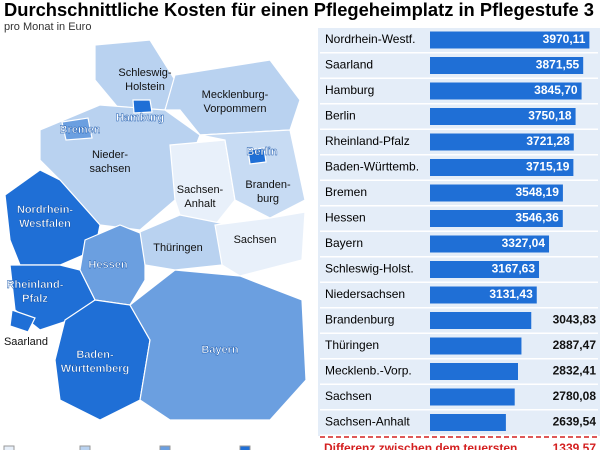 The height and width of the screenshot is (450, 600). What do you see at coordinates (370, 39) in the screenshot?
I see `category-label: Nordrhein-Westf.` at bounding box center [370, 39].